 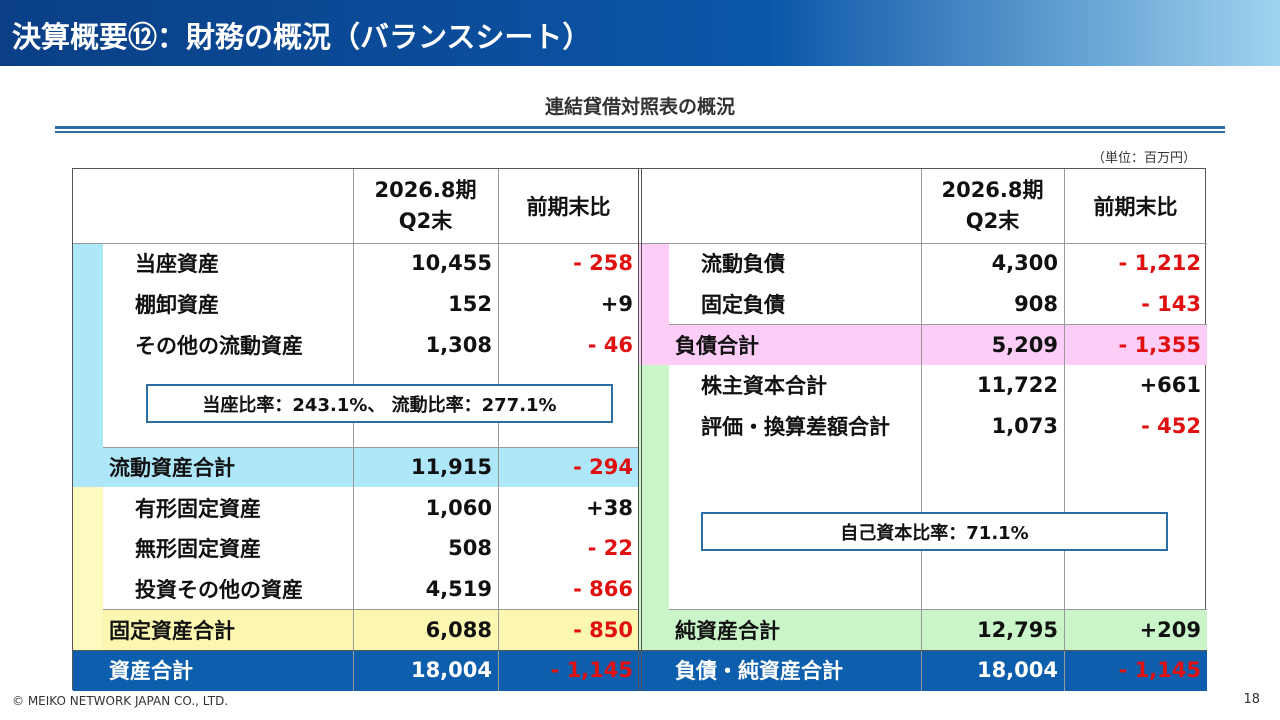 What do you see at coordinates (1024, 426) in the screenshot?
I see `row-value: 1,073` at bounding box center [1024, 426].